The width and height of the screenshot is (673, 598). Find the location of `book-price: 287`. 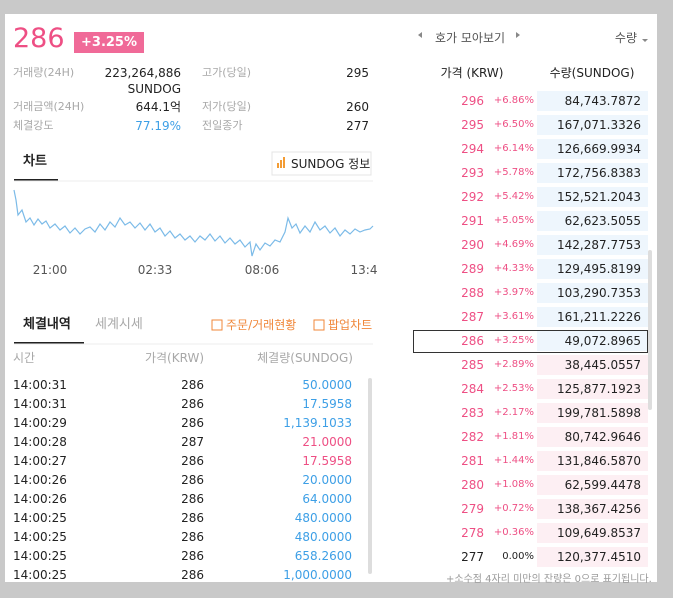

book-price: 287 is located at coordinates (472, 317).